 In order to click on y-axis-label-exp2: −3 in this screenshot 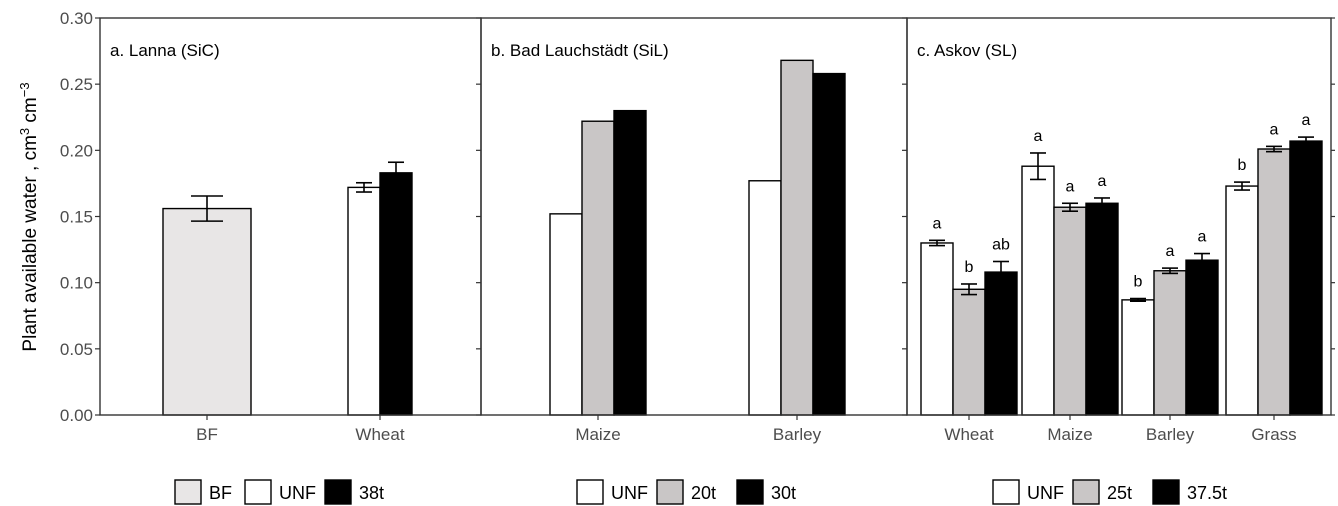, I will do `click(24, 89)`.